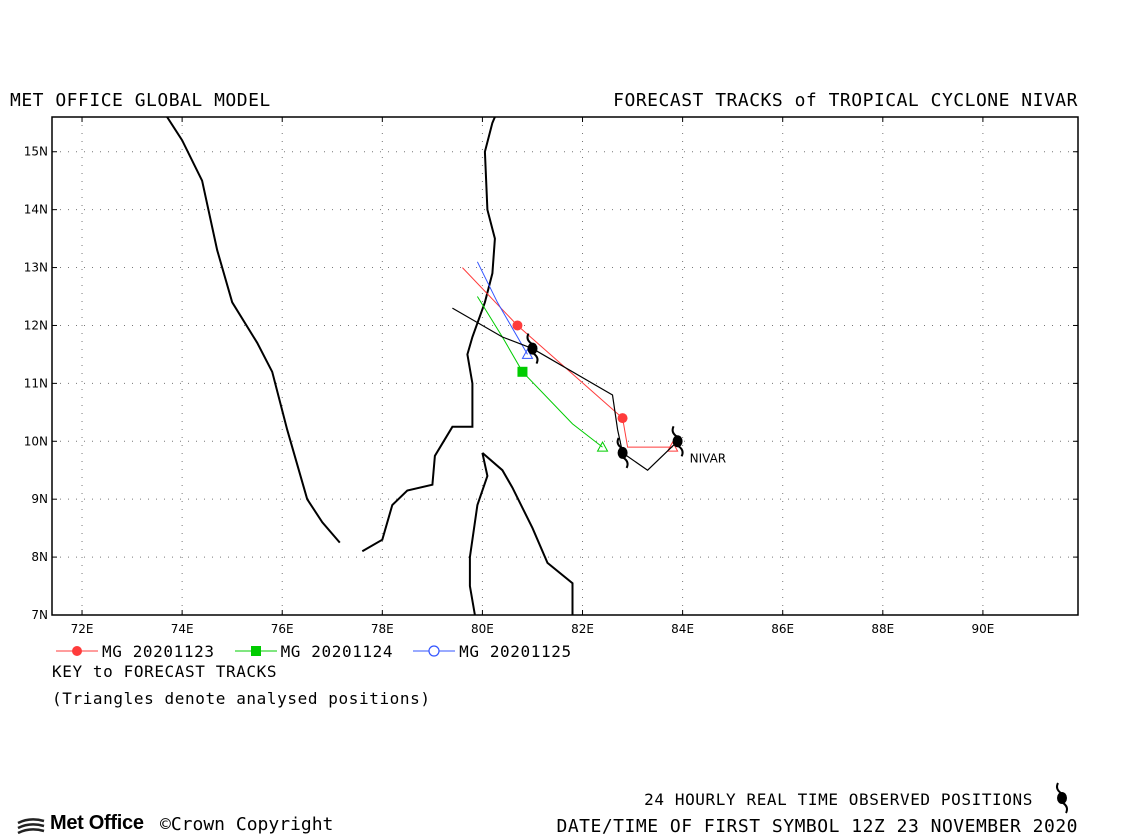 The height and width of the screenshot is (840, 1130). I want to click on lon-tick-label: 80E, so click(482, 629).